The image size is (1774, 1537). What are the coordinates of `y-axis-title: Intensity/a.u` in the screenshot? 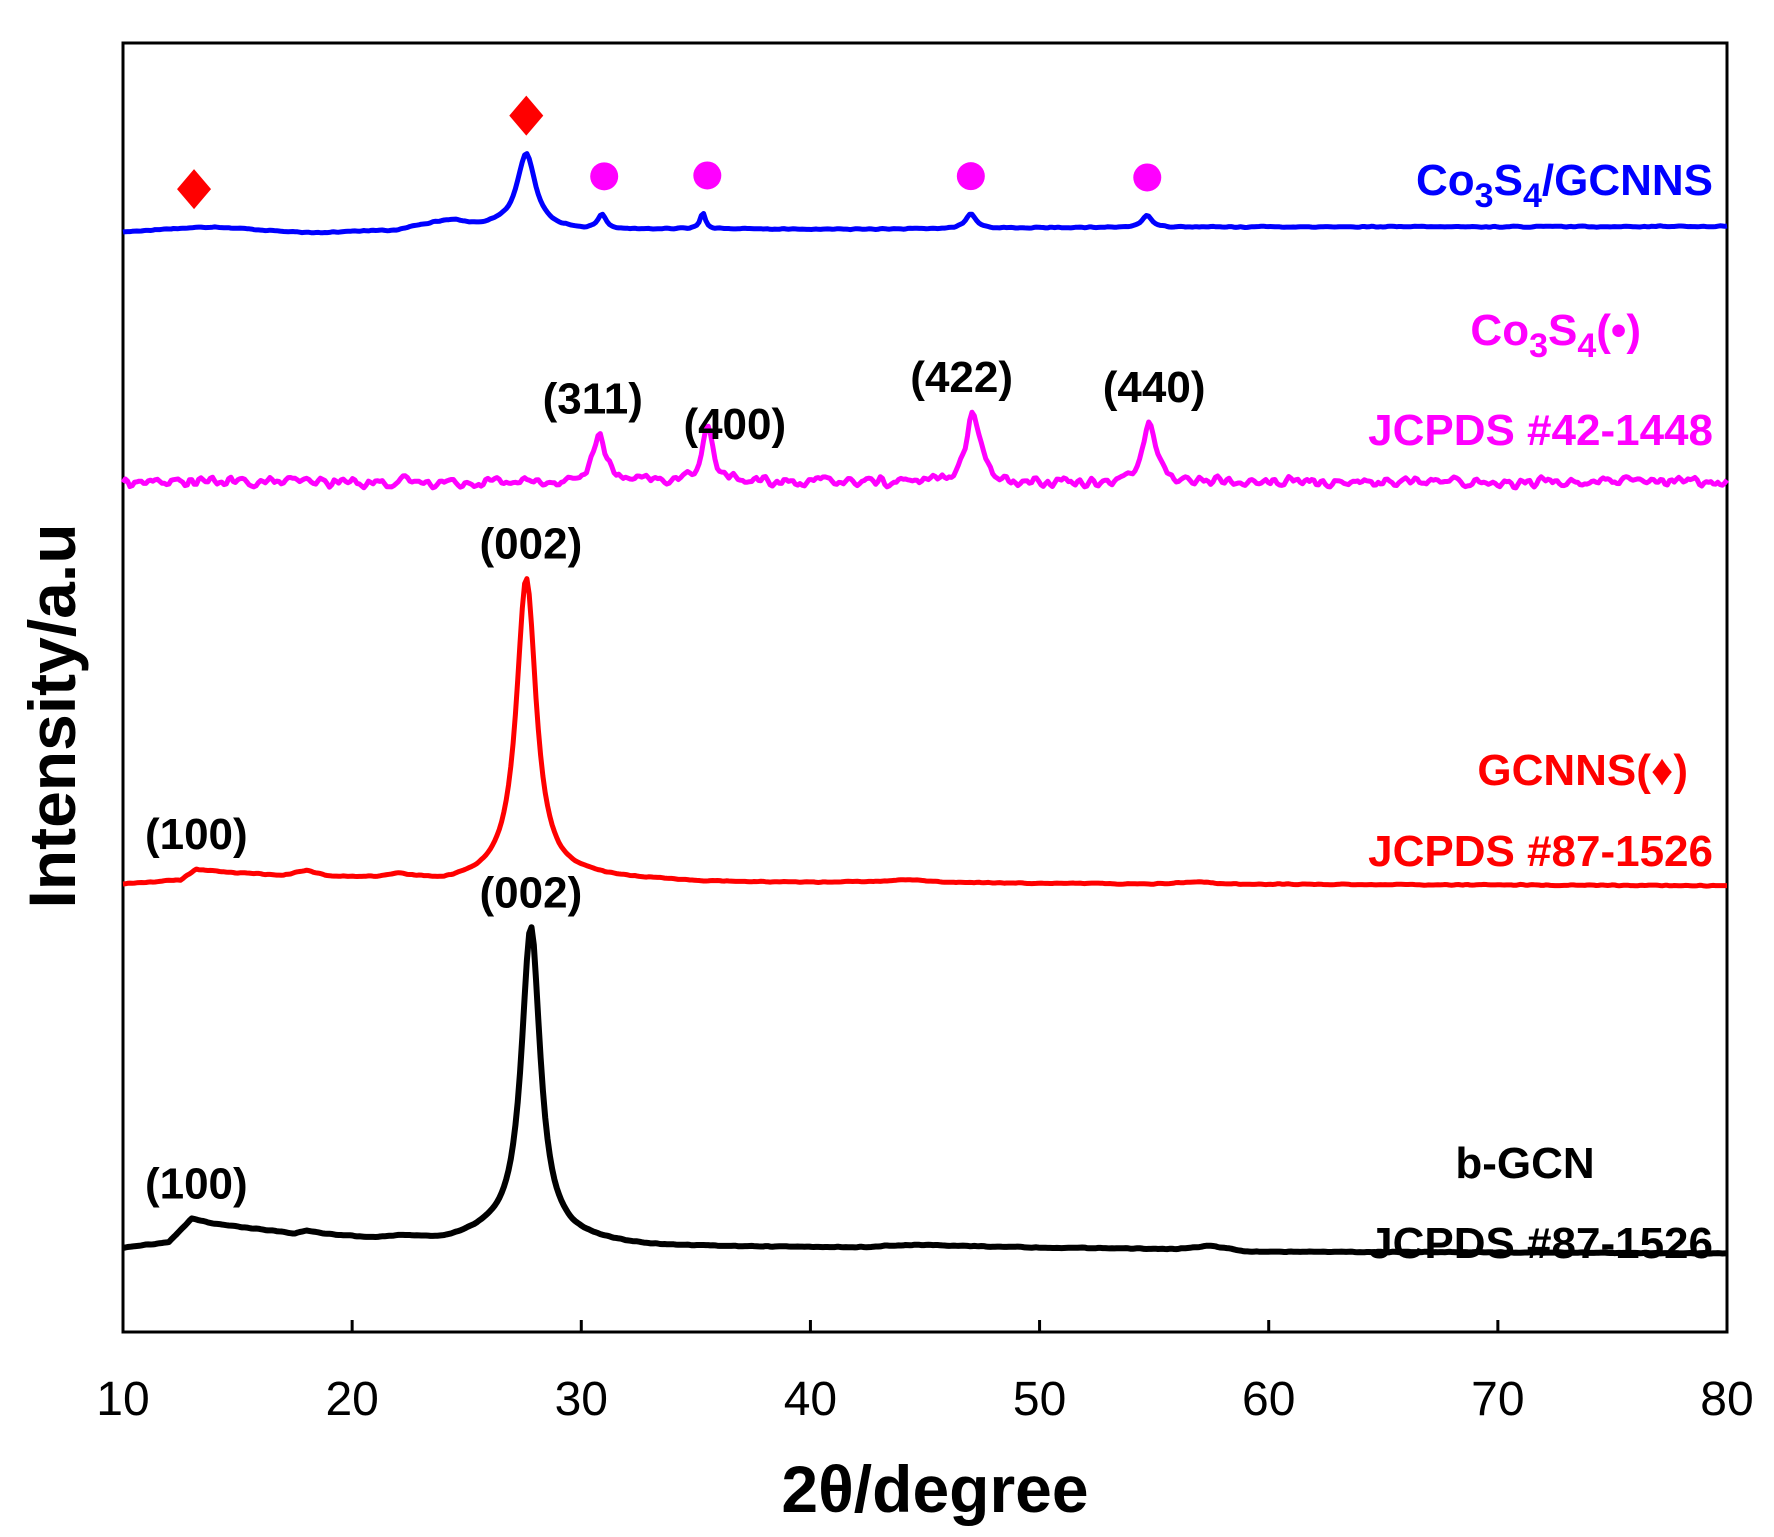 It's located at (52, 715).